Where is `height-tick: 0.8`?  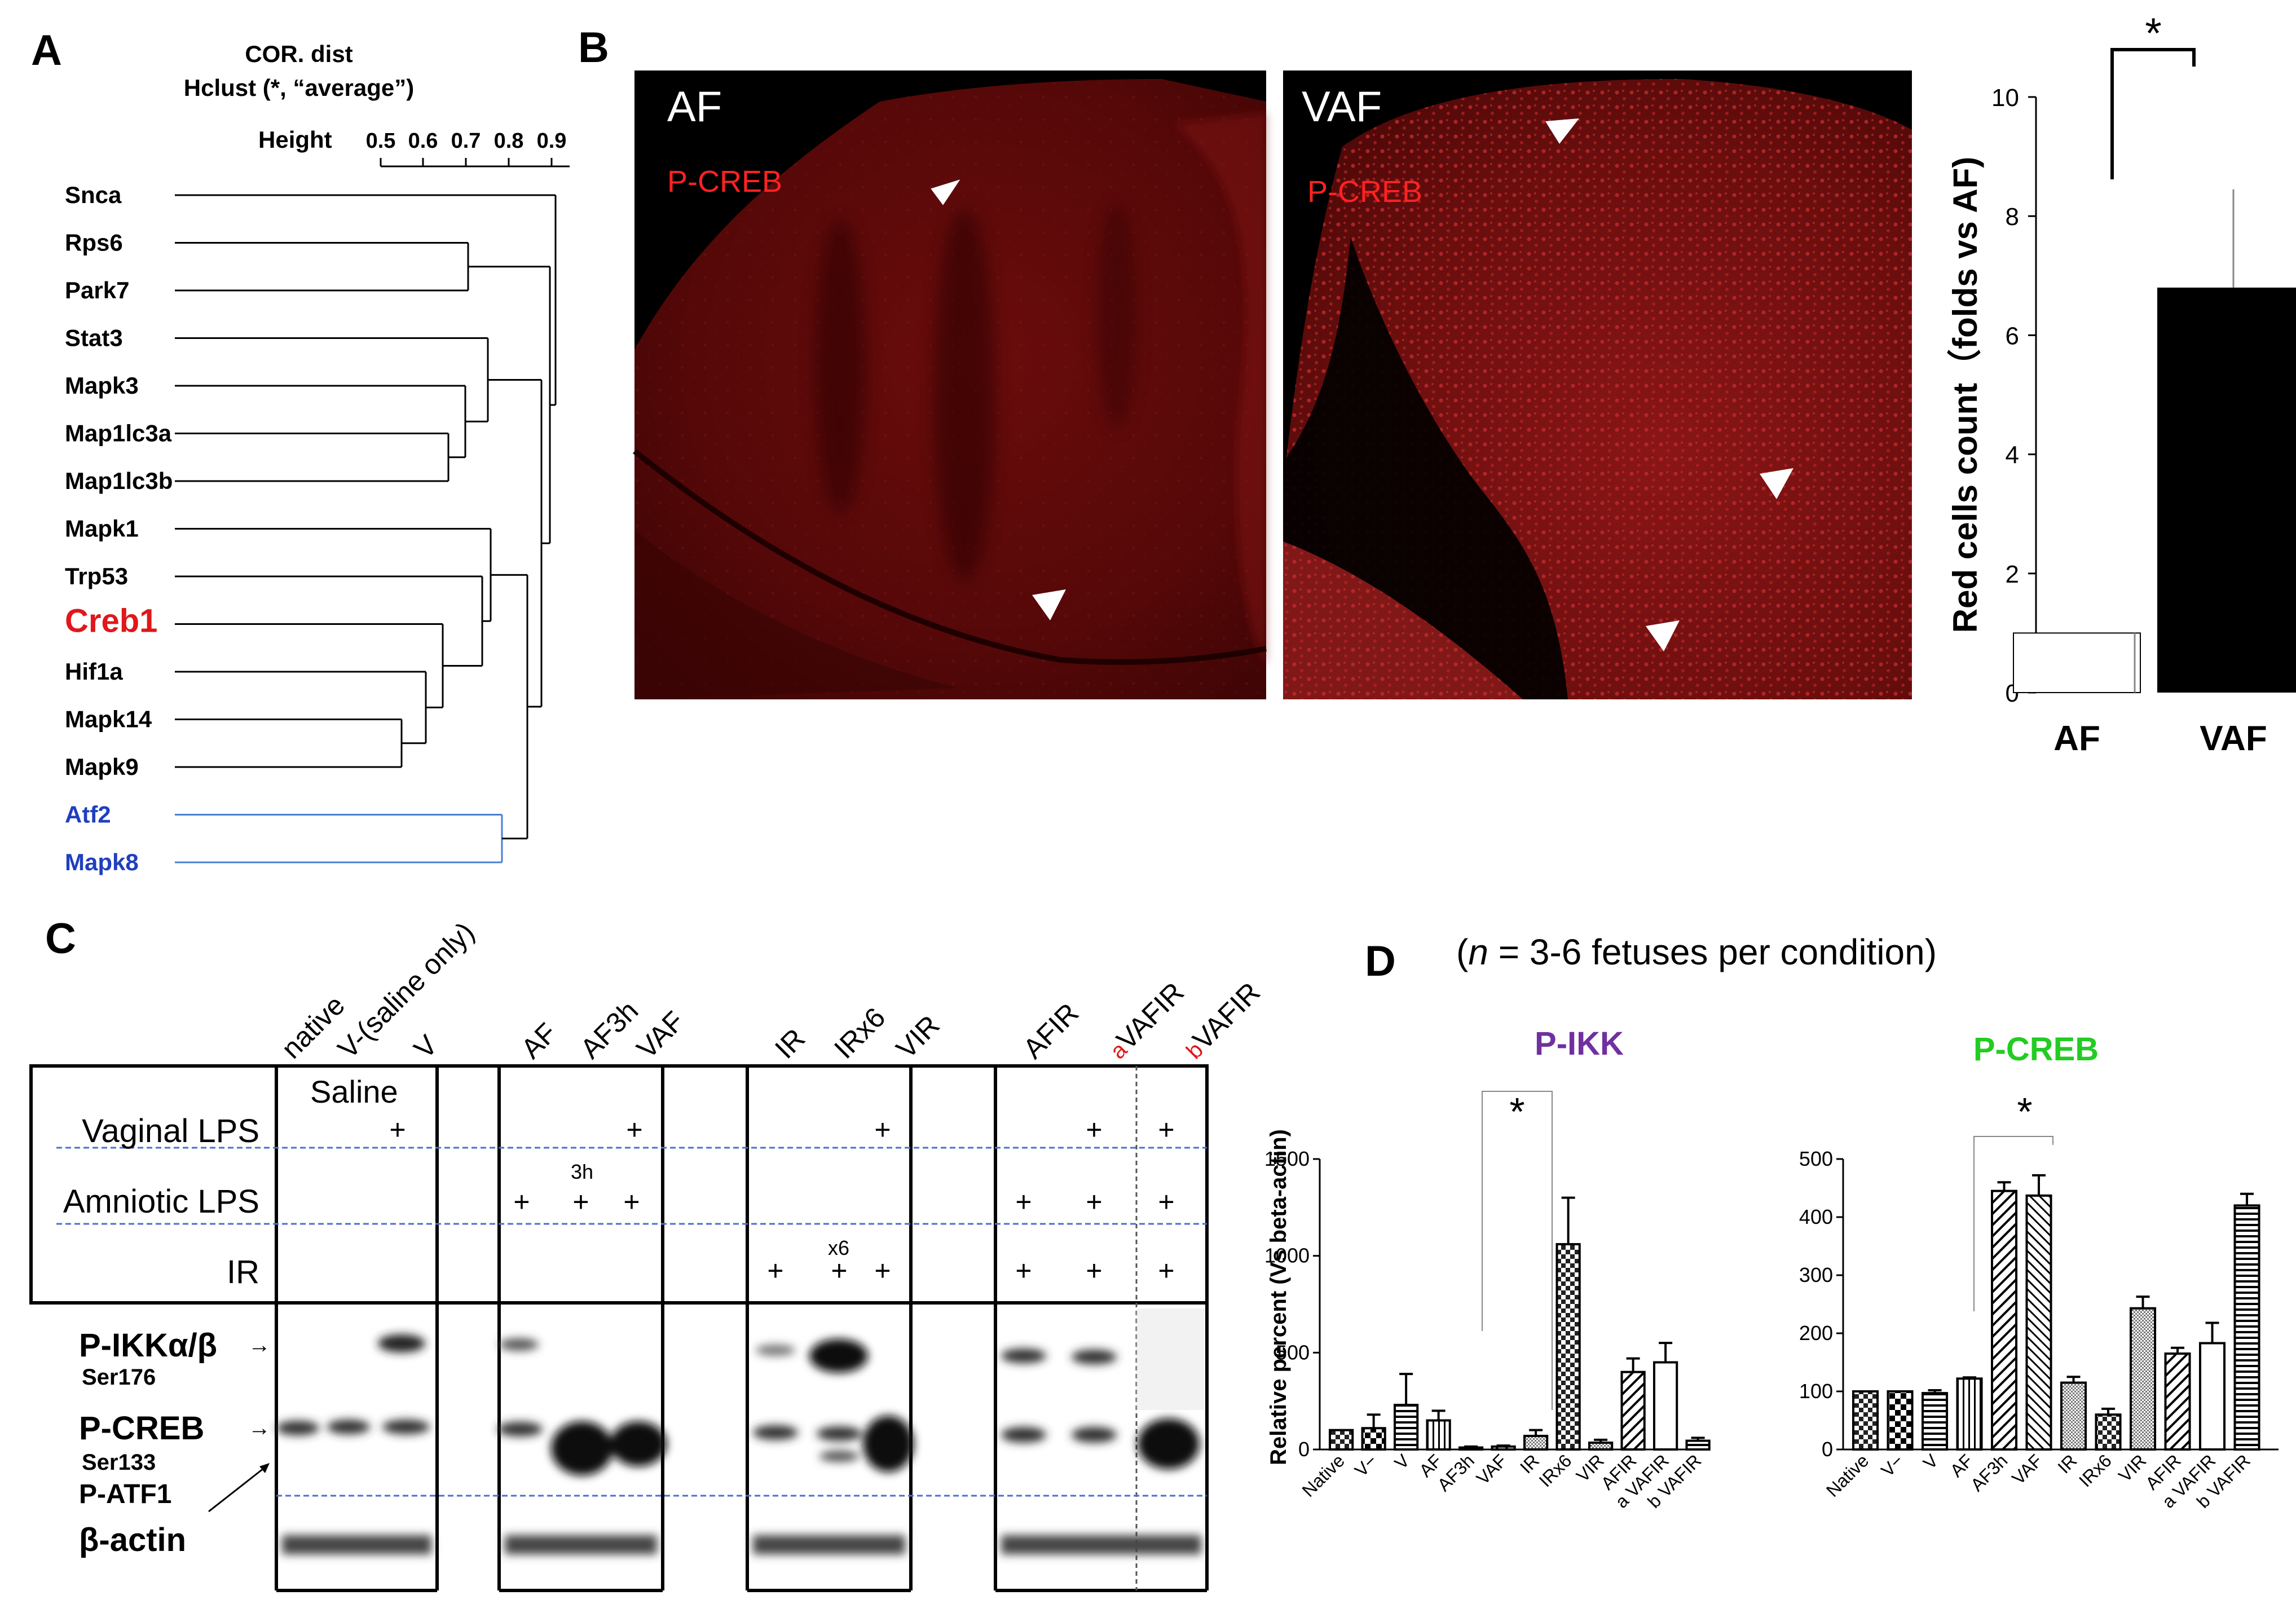
height-tick: 0.8 is located at coordinates (509, 141).